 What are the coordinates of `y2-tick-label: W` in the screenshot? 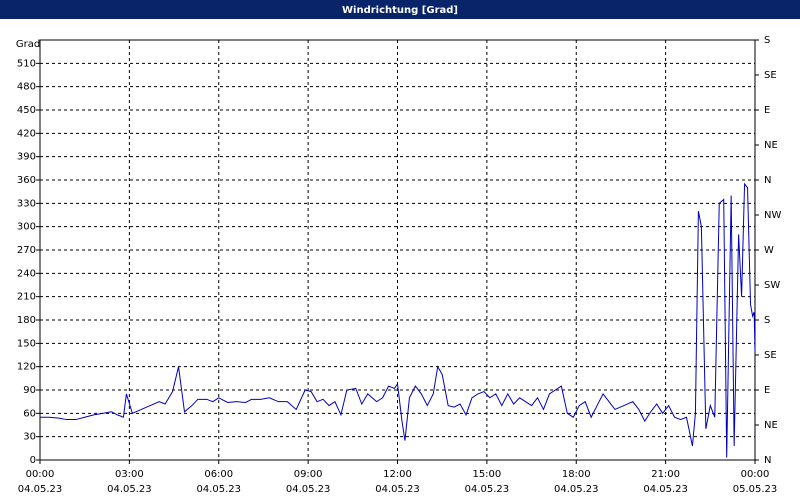 It's located at (769, 250).